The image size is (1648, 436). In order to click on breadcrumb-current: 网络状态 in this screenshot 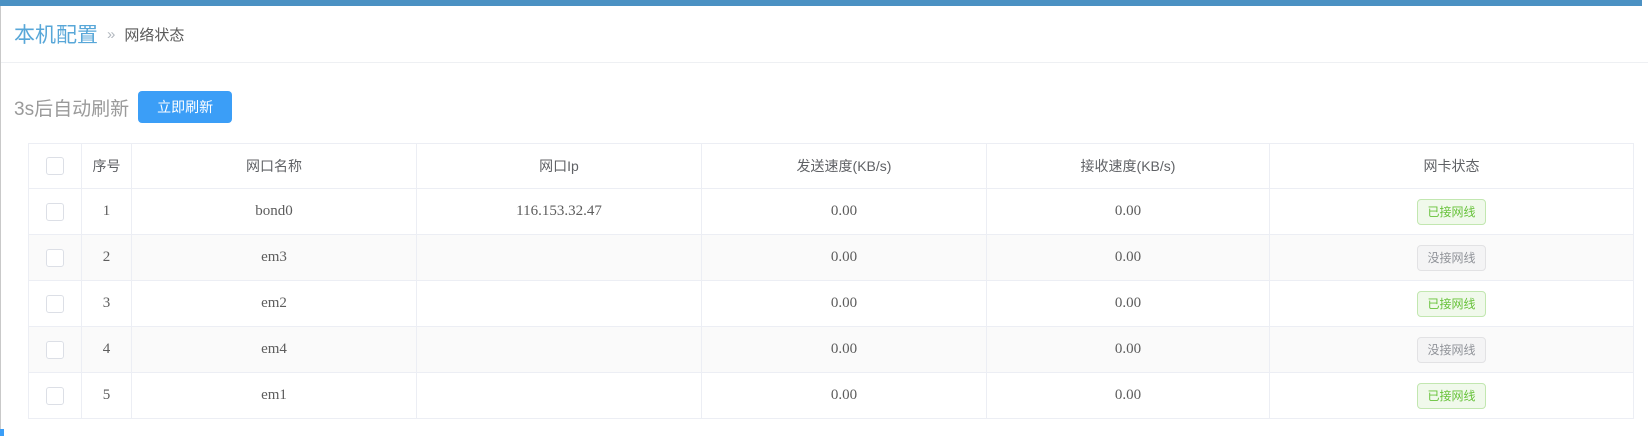, I will do `click(154, 35)`.